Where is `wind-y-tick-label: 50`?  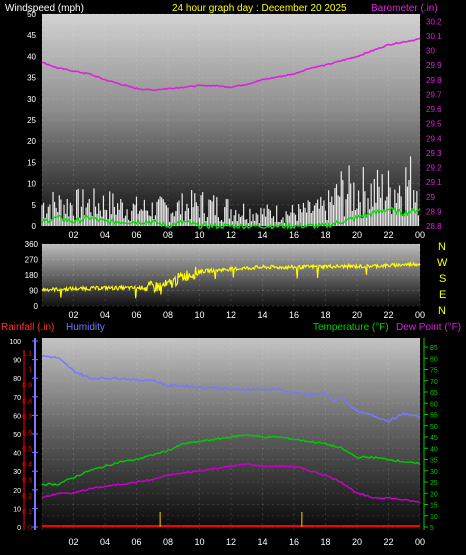 wind-y-tick-label: 50 is located at coordinates (31, 14).